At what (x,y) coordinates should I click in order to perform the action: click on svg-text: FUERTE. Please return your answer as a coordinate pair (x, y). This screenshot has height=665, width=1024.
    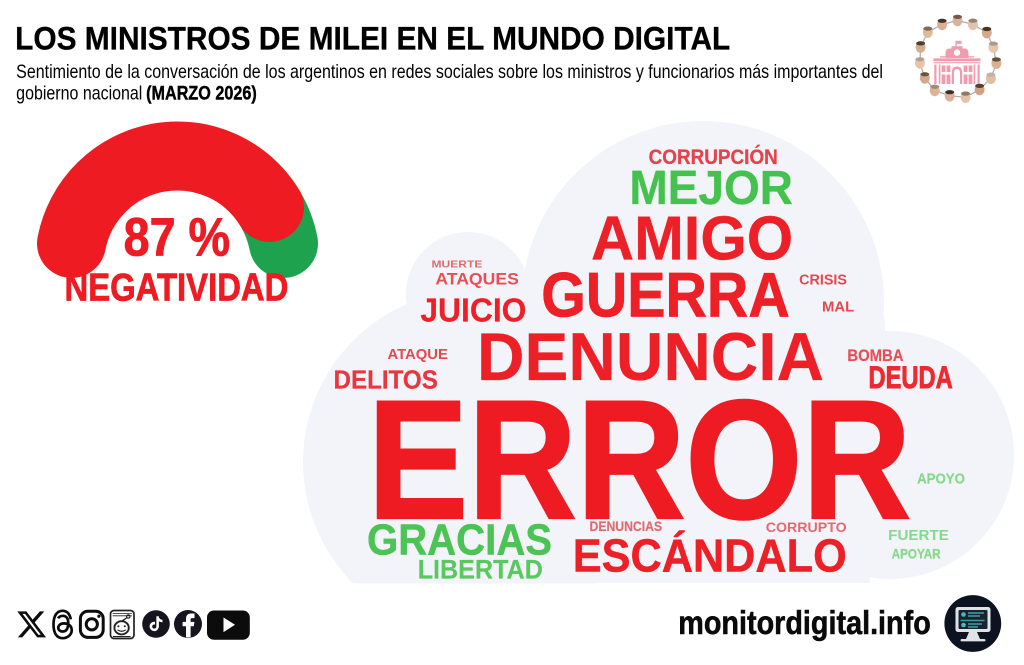
    Looking at the image, I should click on (918, 535).